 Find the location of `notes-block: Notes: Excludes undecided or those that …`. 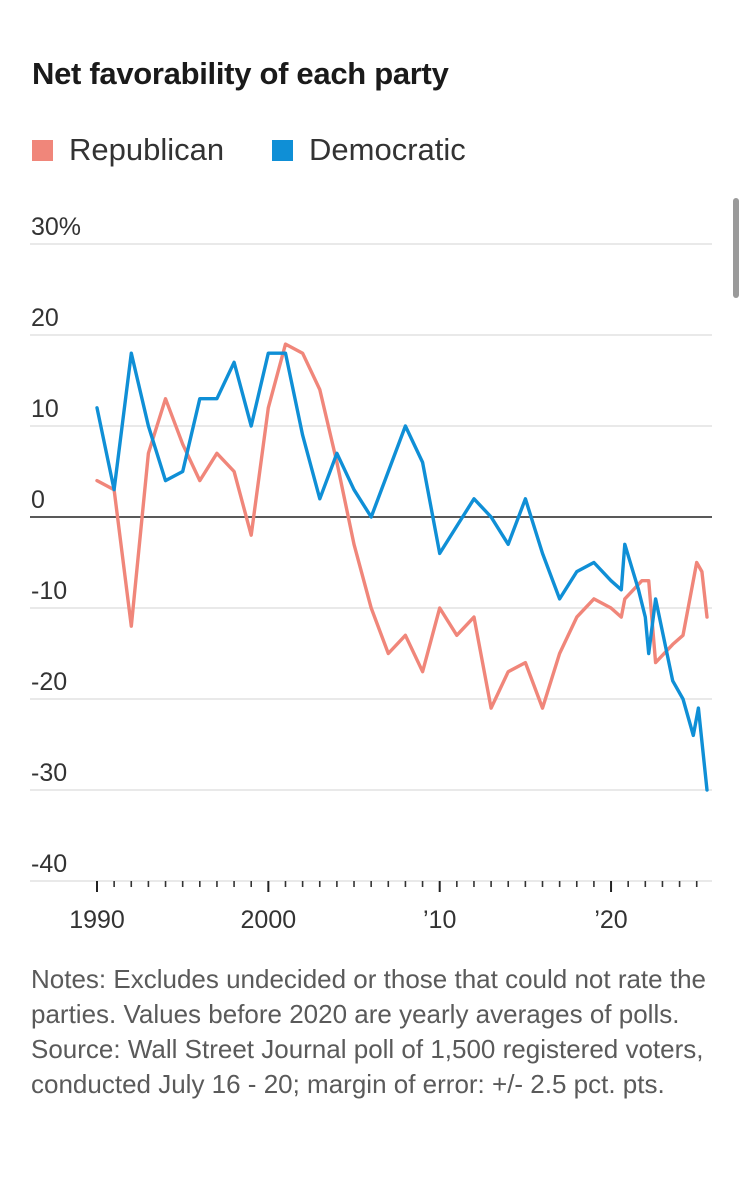

notes-block: Notes: Excludes undecided or those that … is located at coordinates (371, 1032).